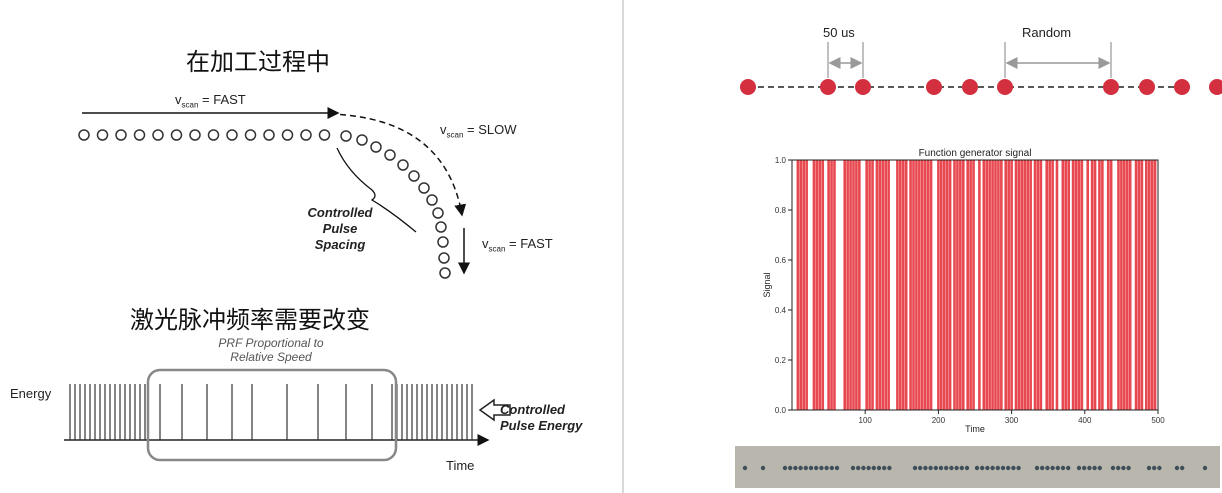  Describe the element at coordinates (975, 429) in the screenshot. I see `chart-xlabel: Time` at that location.